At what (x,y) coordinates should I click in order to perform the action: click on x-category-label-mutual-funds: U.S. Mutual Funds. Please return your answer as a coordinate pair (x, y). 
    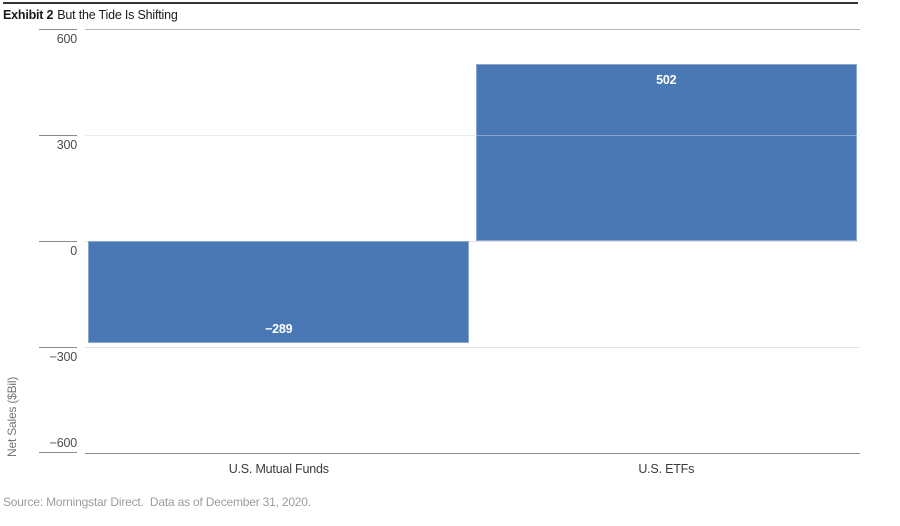
    Looking at the image, I should click on (278, 469).